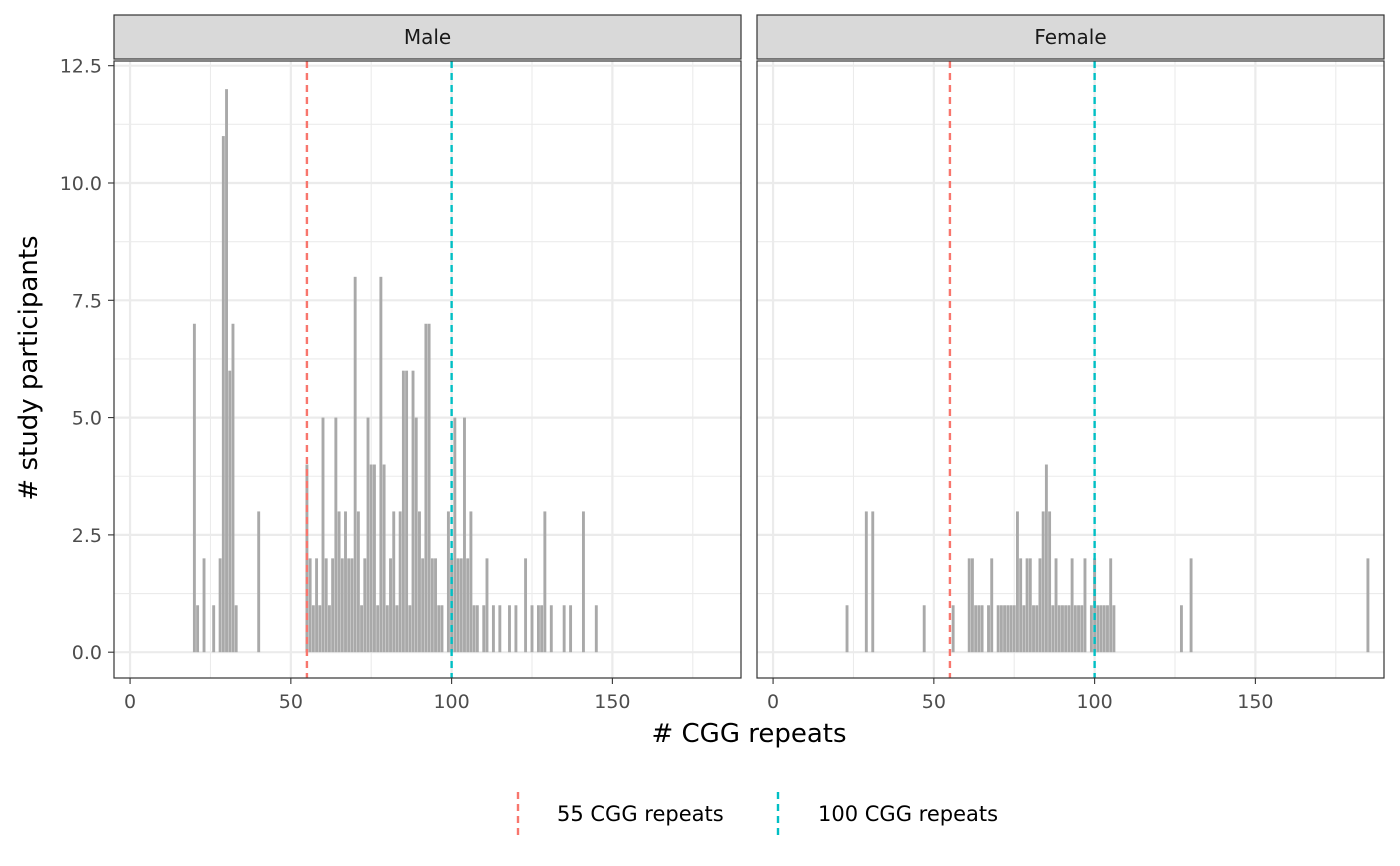 This screenshot has width=1400, height=866. What do you see at coordinates (748, 734) in the screenshot?
I see `x-axis-title: # CGG repeats` at bounding box center [748, 734].